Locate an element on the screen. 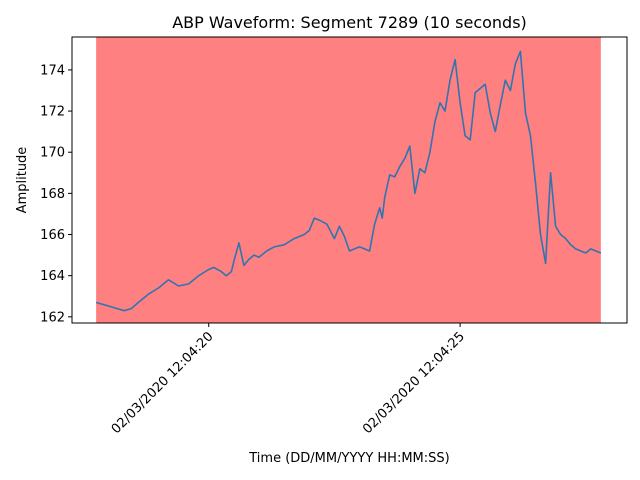  y-tick-label: 162 is located at coordinates (52, 317).